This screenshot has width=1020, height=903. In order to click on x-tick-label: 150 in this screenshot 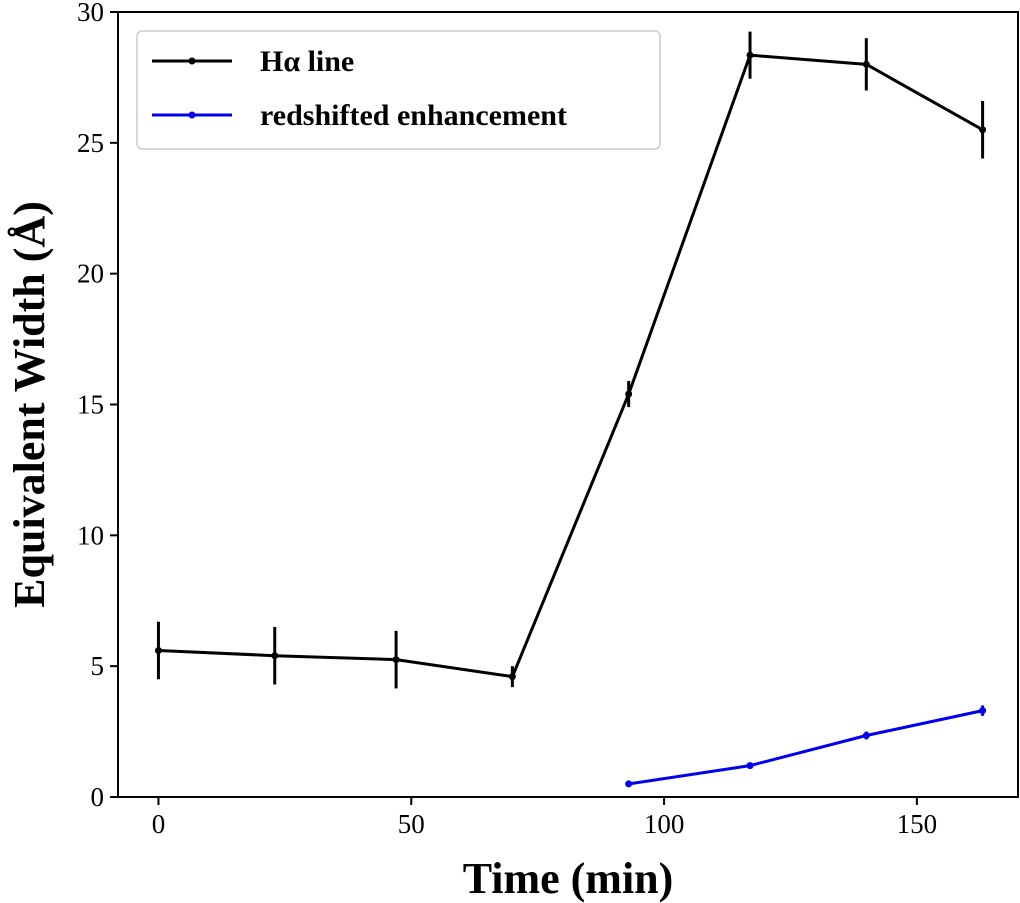, I will do `click(917, 824)`.